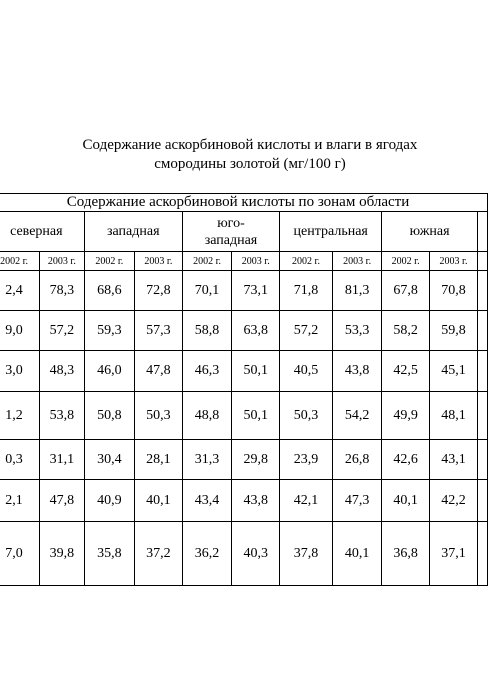 The image size is (500, 700). I want to click on table-cell: 58,8, so click(207, 330).